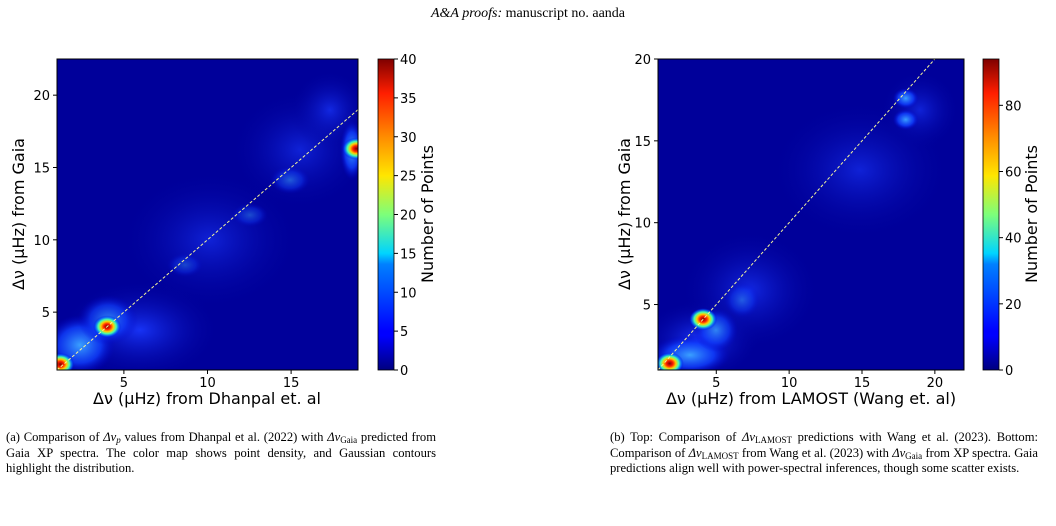  What do you see at coordinates (408, 177) in the screenshot?
I see `colorbar-tick-label-a-5: 25` at bounding box center [408, 177].